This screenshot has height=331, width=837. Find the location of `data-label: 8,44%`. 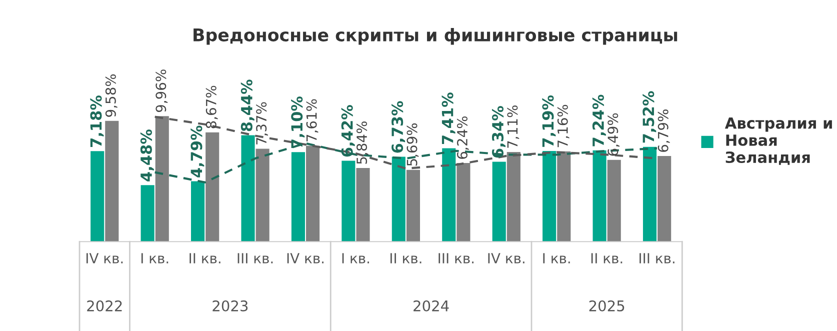

data-label: 8,44% is located at coordinates (247, 106).